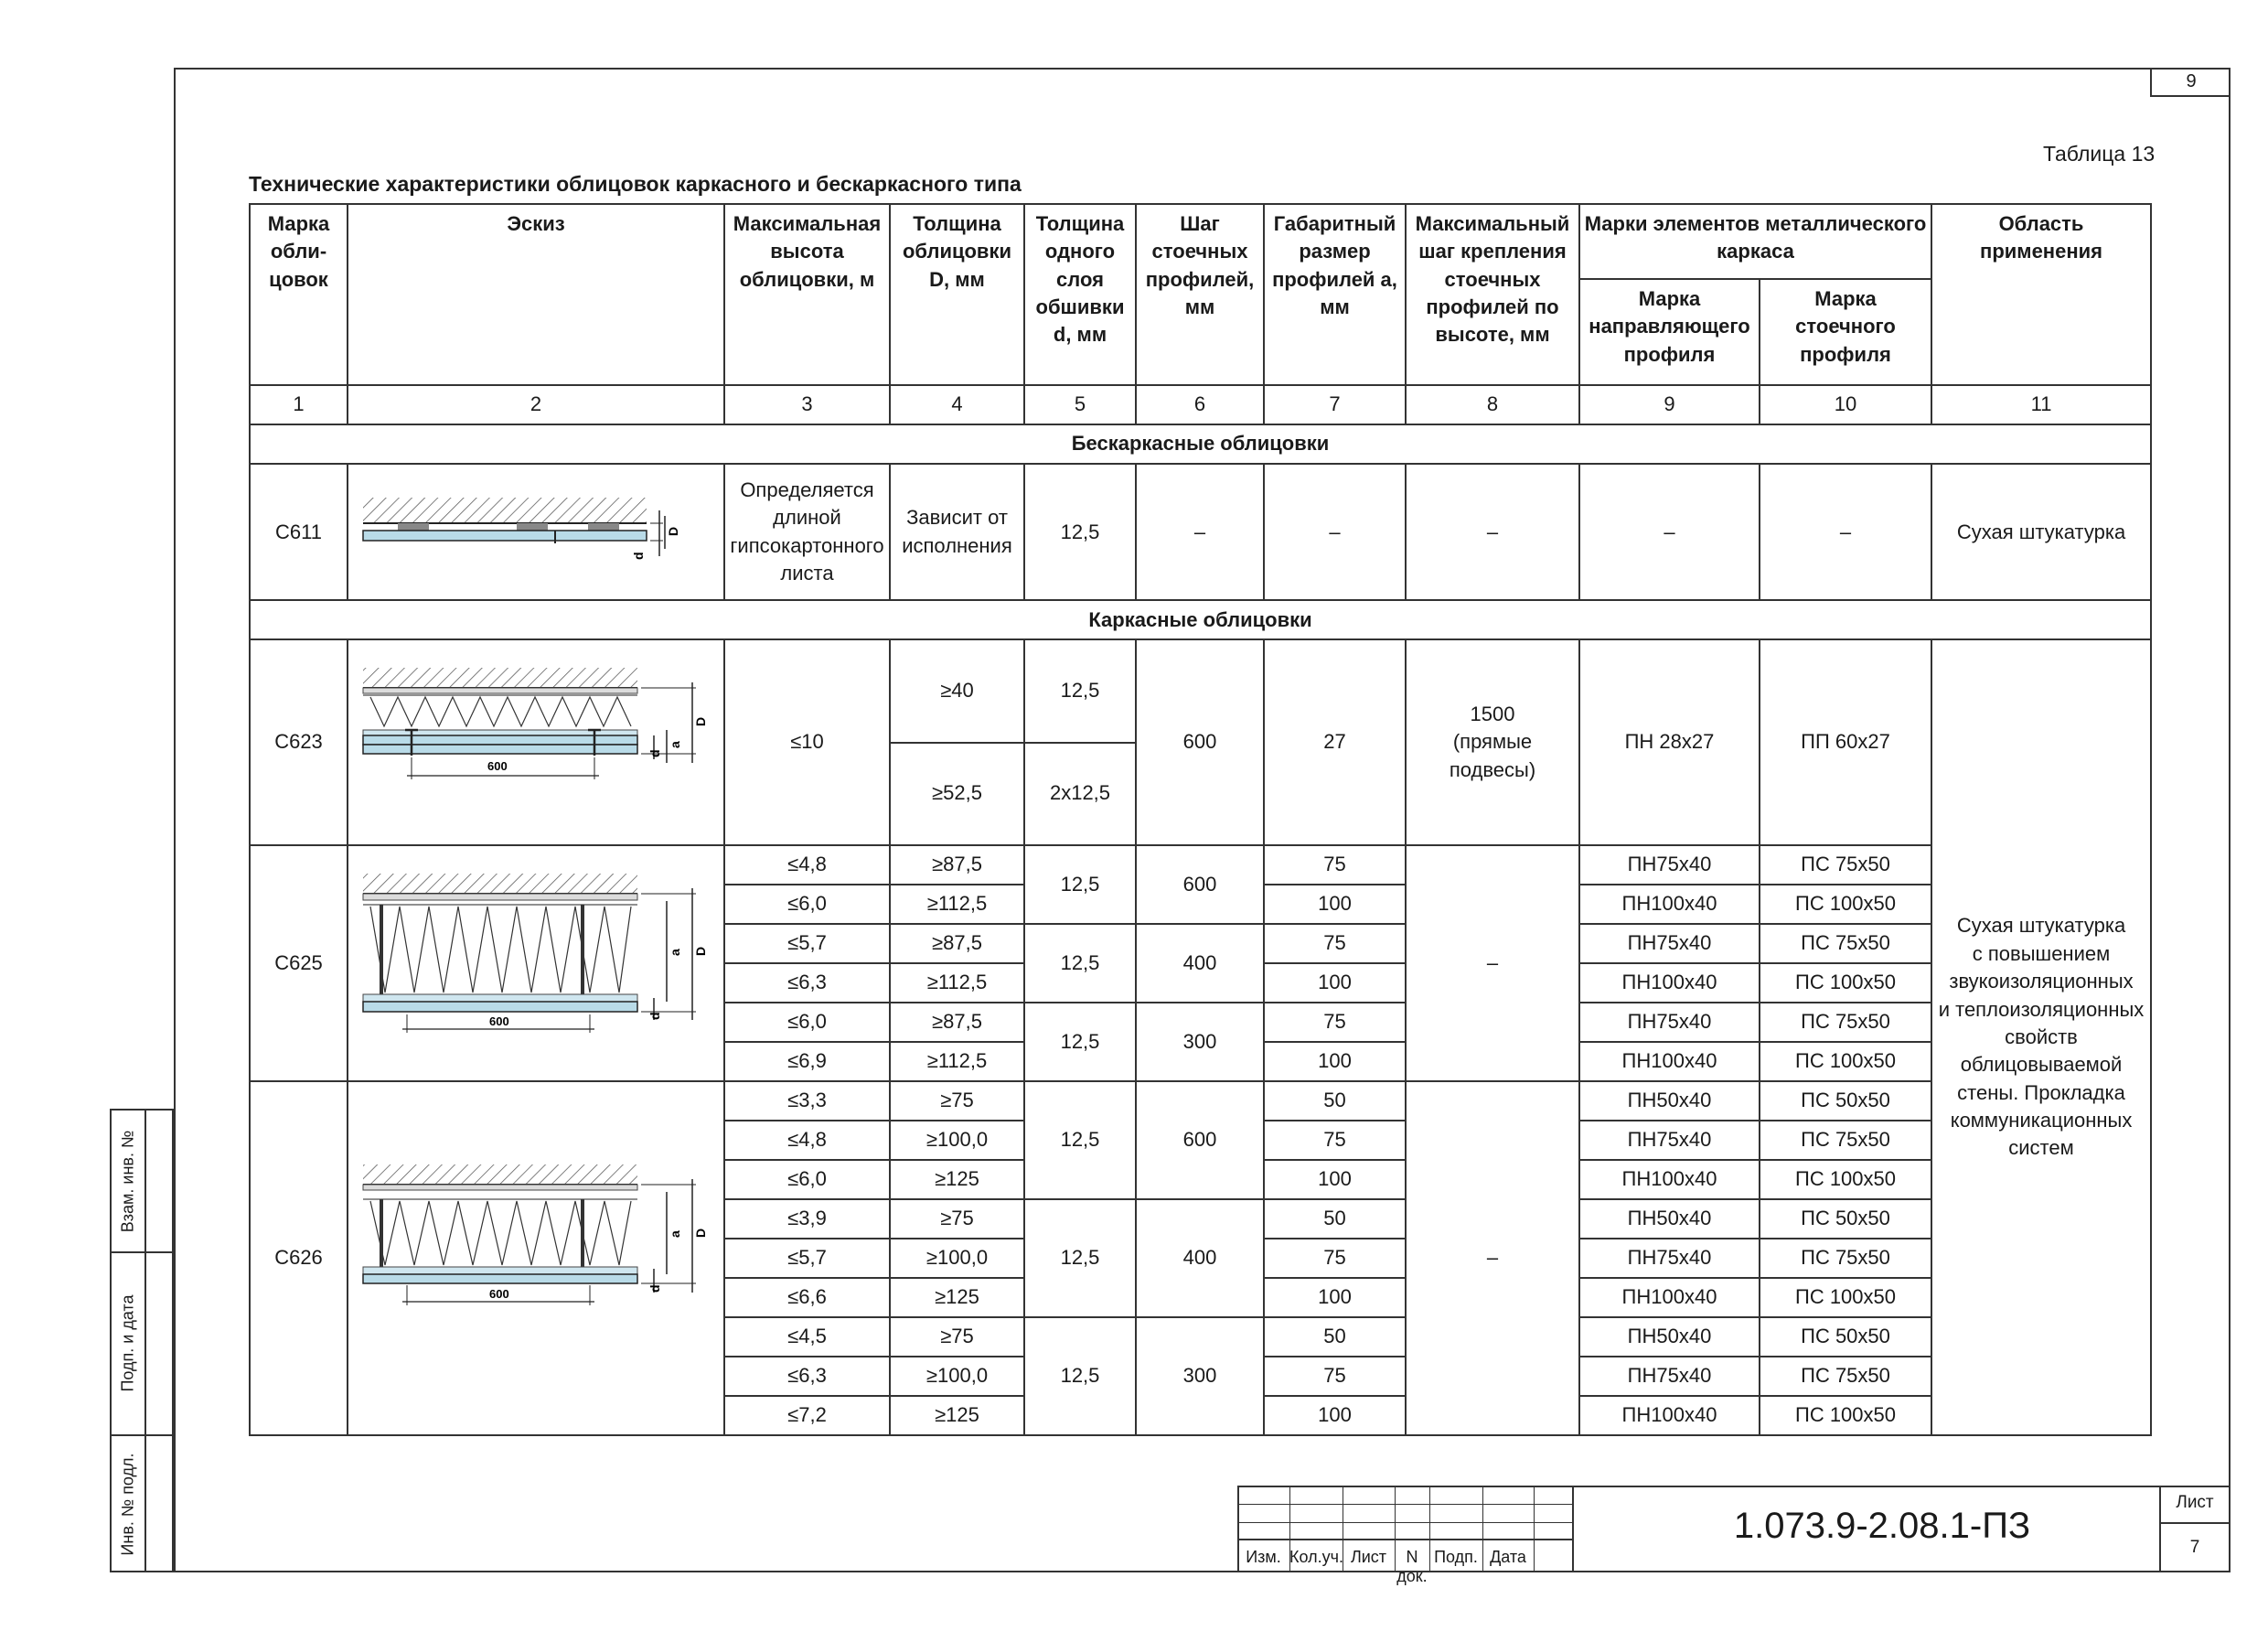  What do you see at coordinates (2042, 294) in the screenshot?
I see `header-application: Область применения` at bounding box center [2042, 294].